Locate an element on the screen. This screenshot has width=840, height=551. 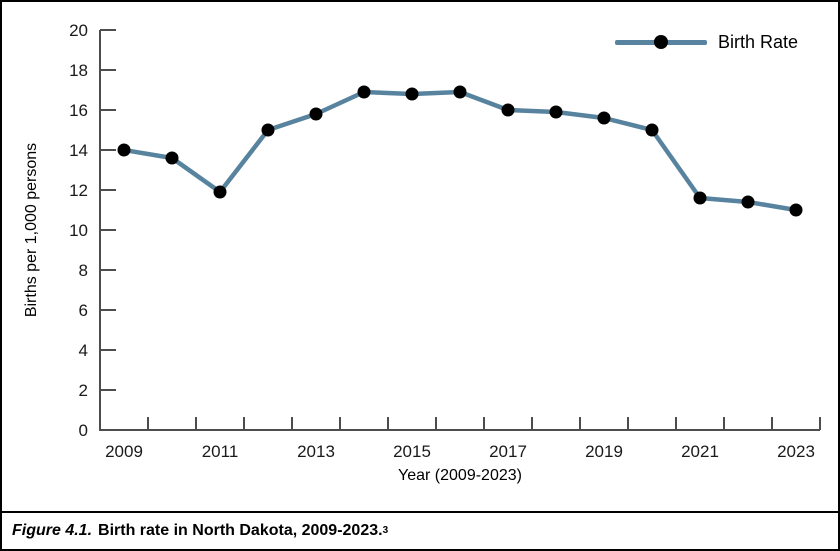
legend: Birth Rate is located at coordinates (707, 41).